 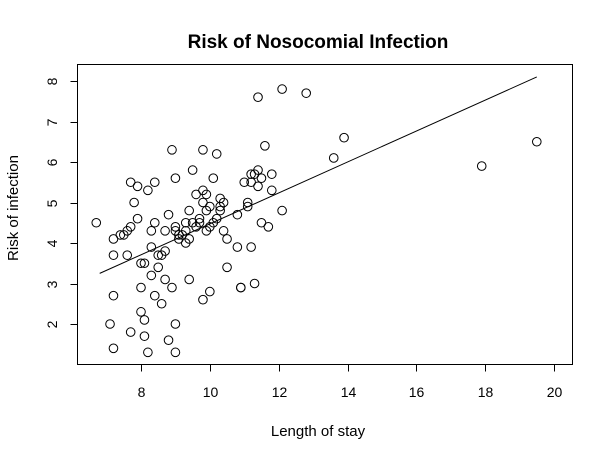 What do you see at coordinates (142, 392) in the screenshot?
I see `x-tick-label: 8` at bounding box center [142, 392].